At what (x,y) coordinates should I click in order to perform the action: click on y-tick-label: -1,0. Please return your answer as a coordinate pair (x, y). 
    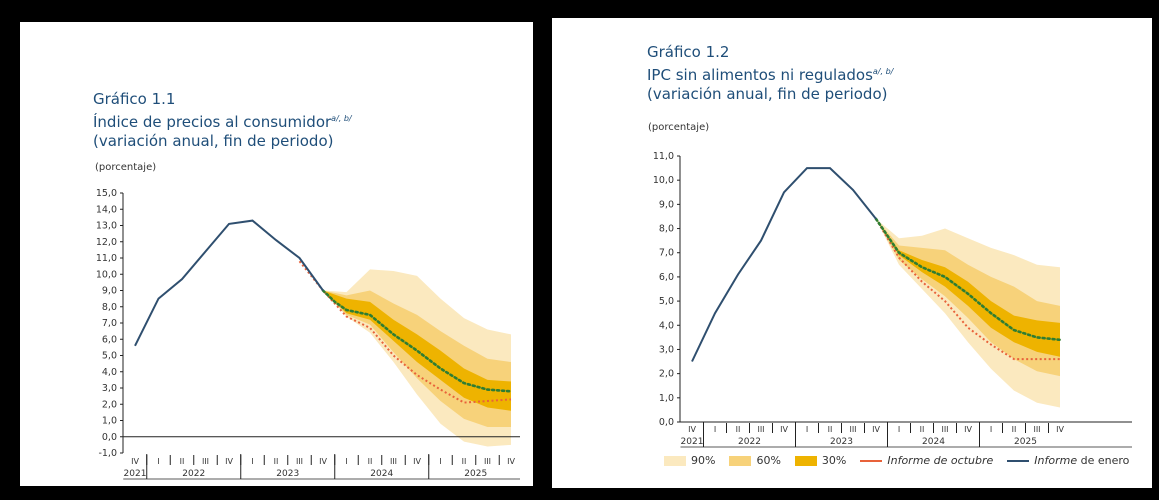
    Looking at the image, I should click on (107, 453).